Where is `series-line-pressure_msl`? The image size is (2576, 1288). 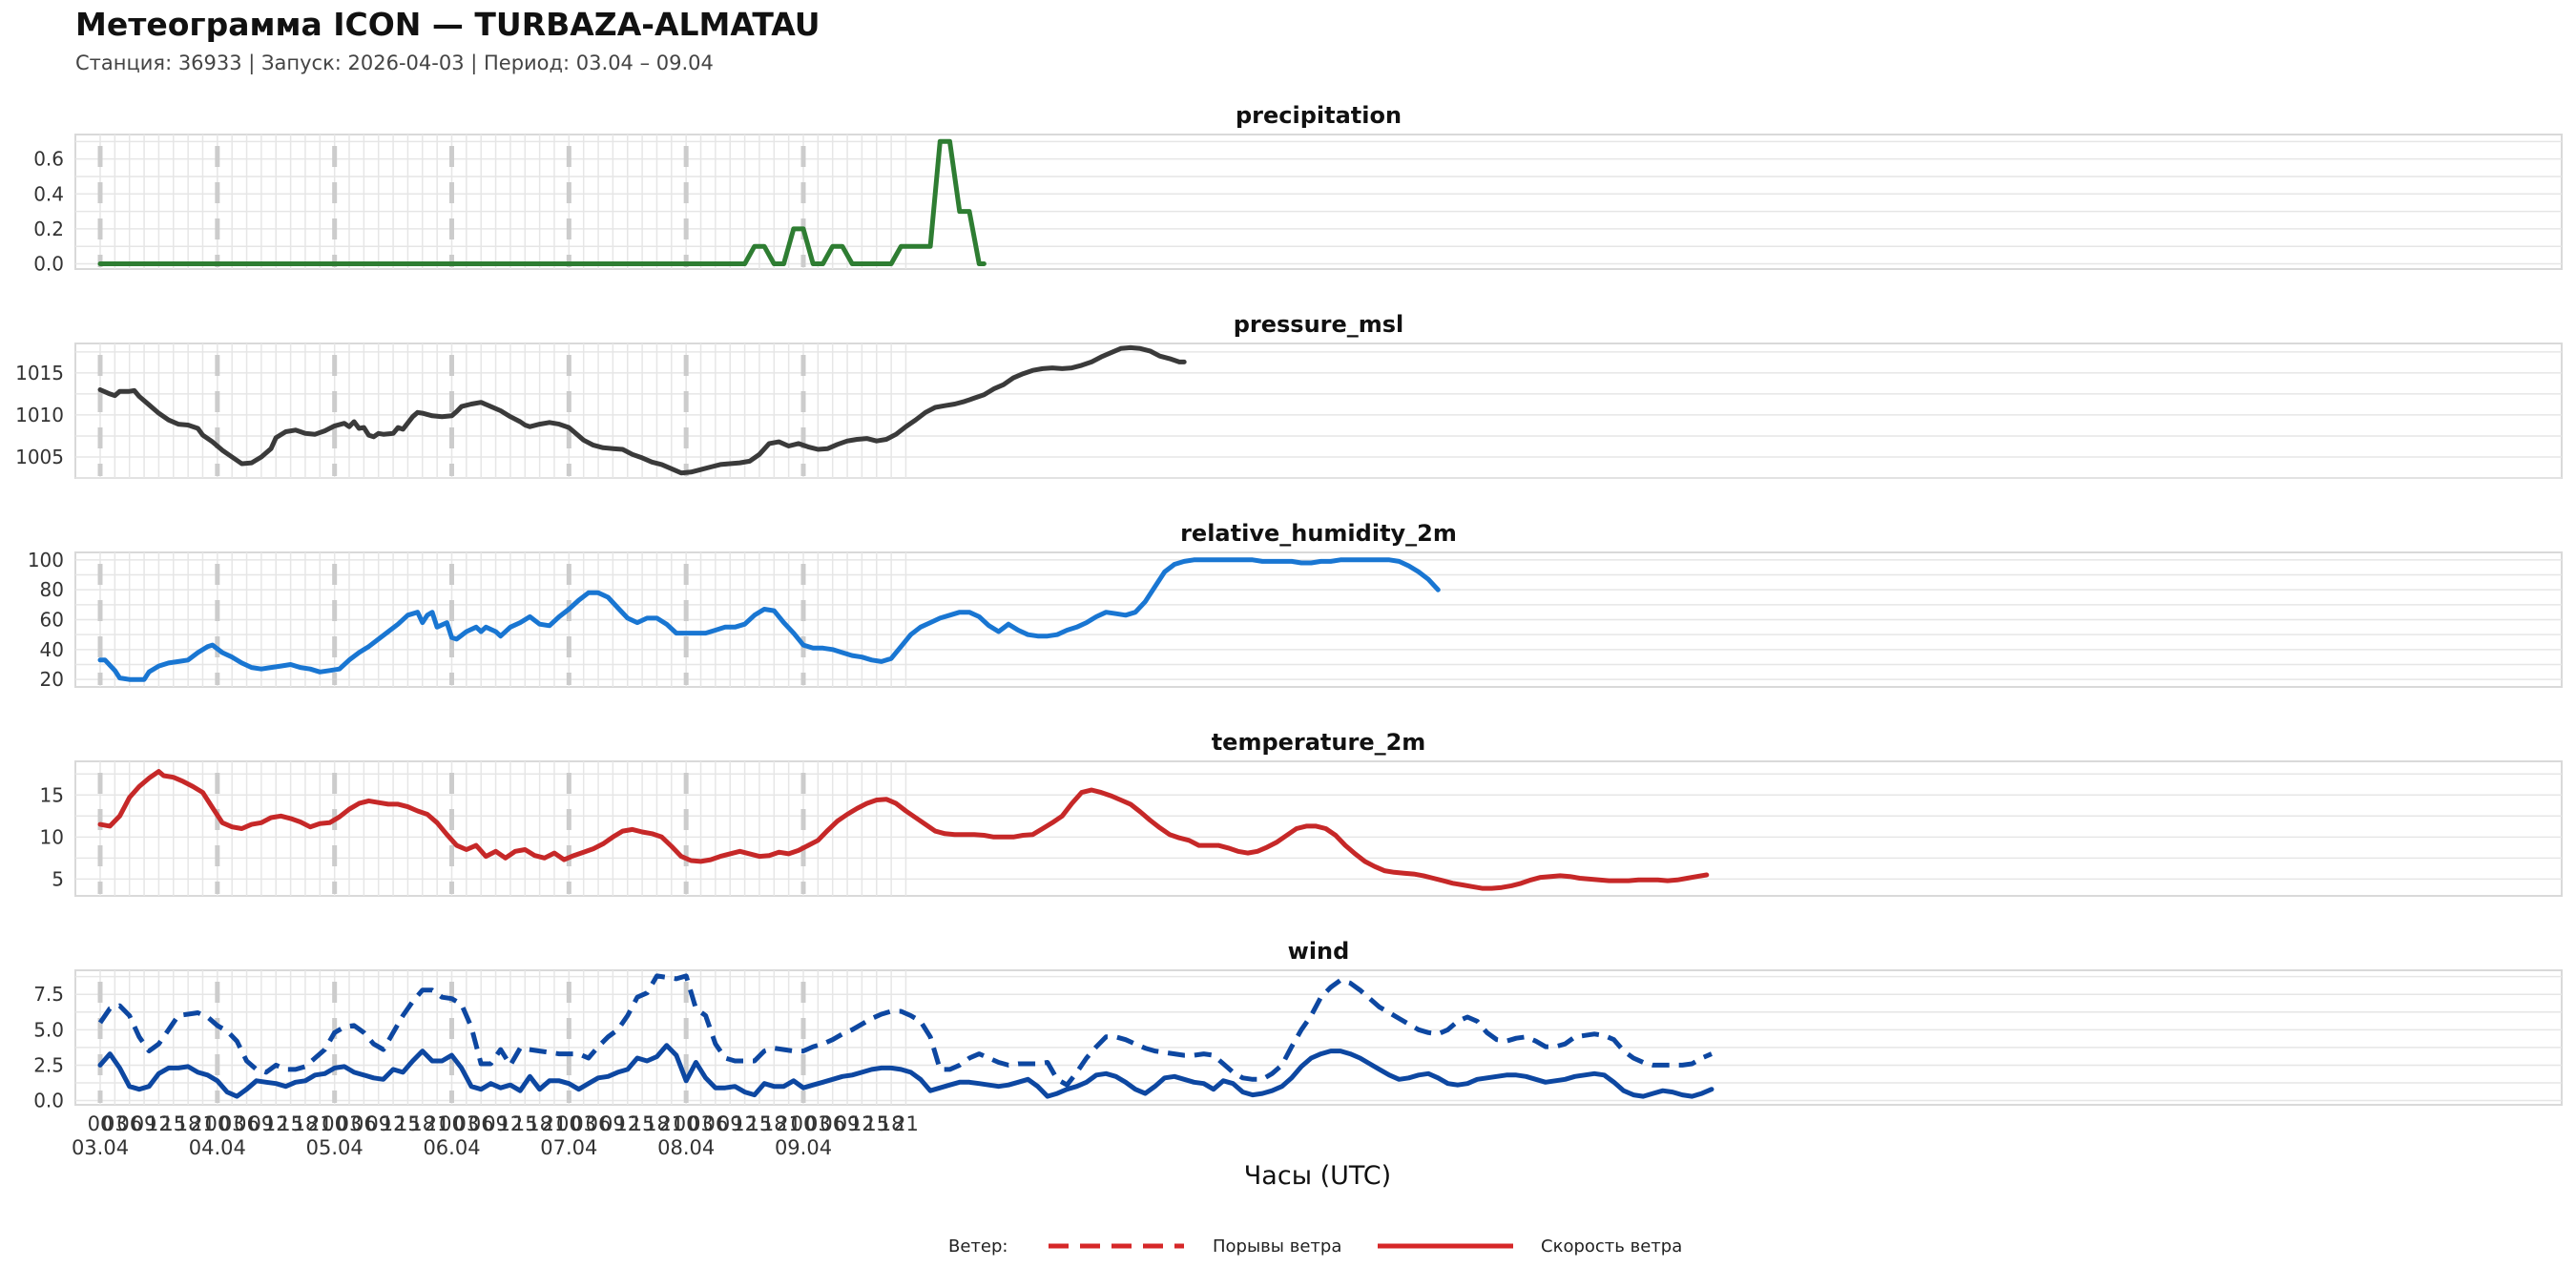 series-line-pressure_msl is located at coordinates (642, 410).